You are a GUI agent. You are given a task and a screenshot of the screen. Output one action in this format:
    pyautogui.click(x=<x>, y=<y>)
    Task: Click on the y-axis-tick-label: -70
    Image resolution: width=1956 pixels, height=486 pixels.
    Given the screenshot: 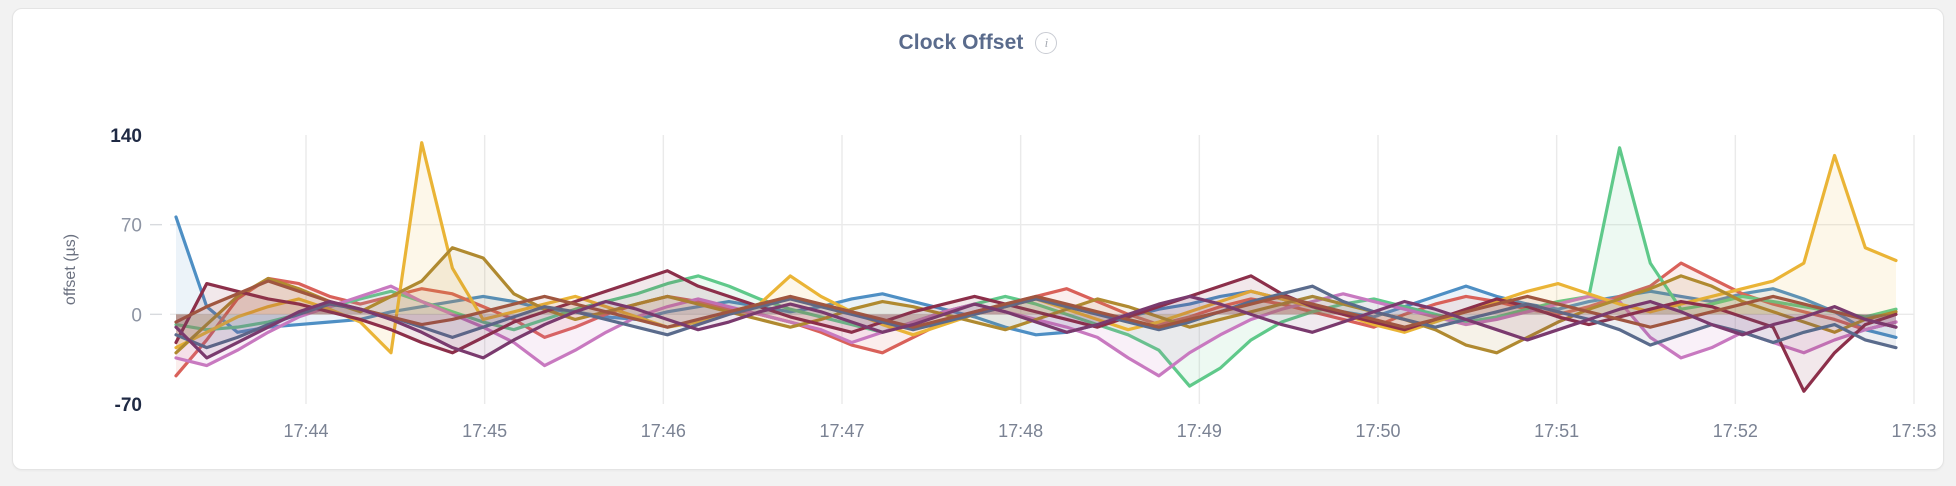 What is the action you would take?
    pyautogui.click(x=128, y=405)
    